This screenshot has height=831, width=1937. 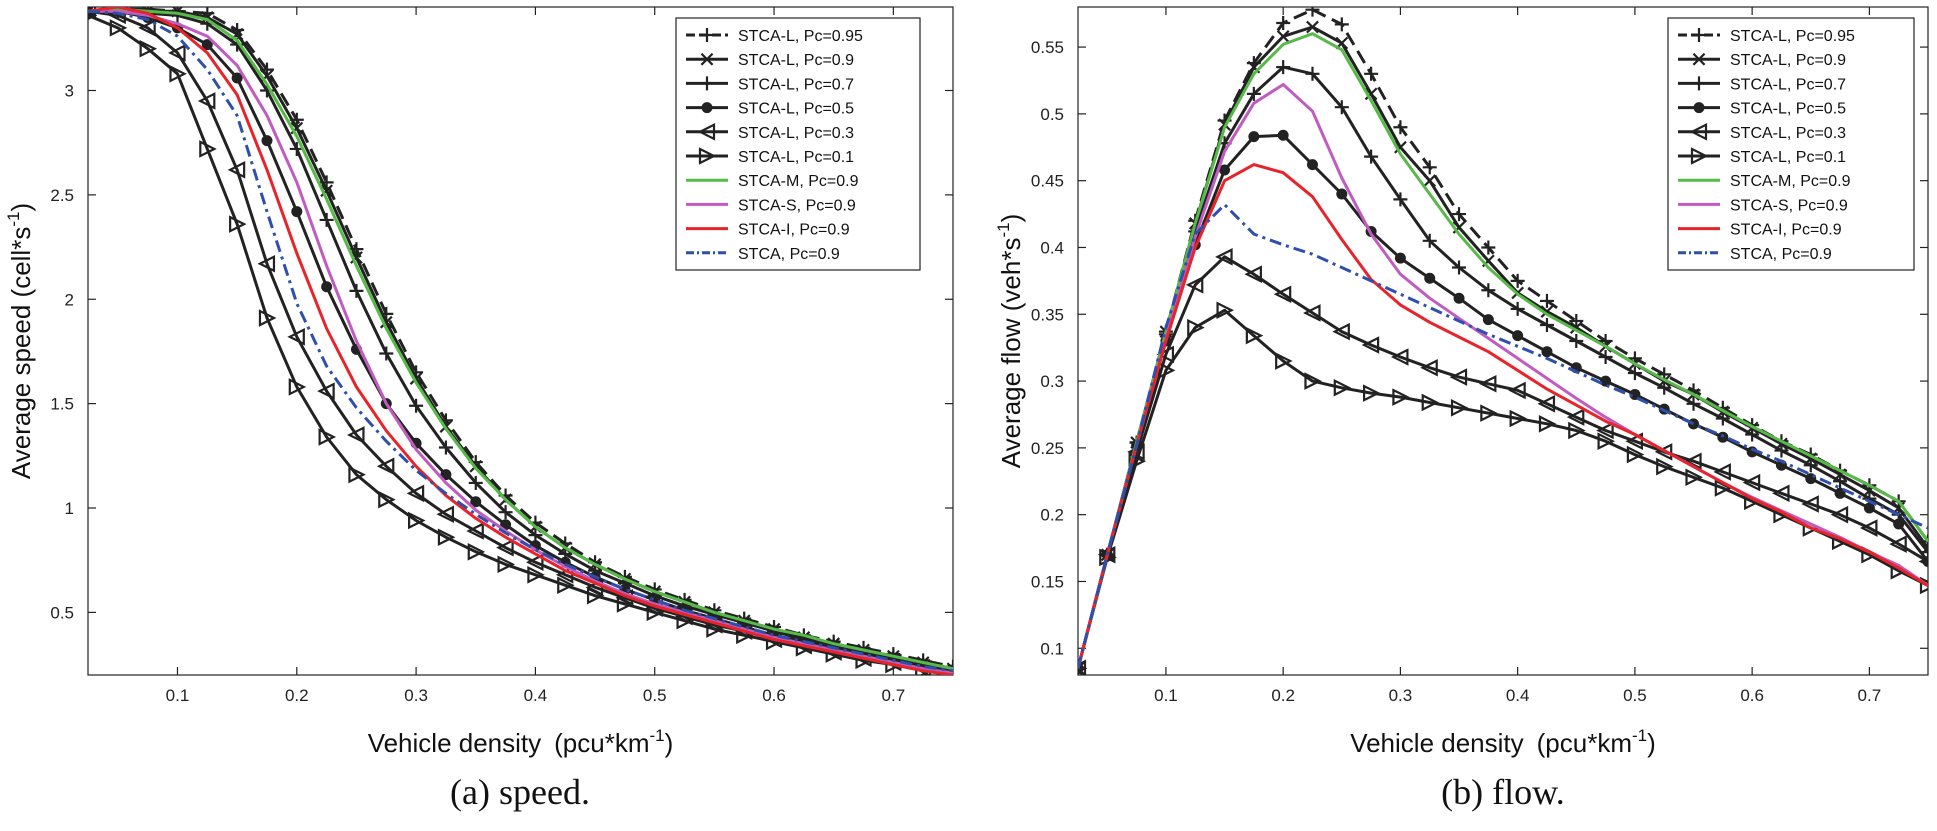 I want to click on y-tick-label: 0.25, so click(x=1047, y=448).